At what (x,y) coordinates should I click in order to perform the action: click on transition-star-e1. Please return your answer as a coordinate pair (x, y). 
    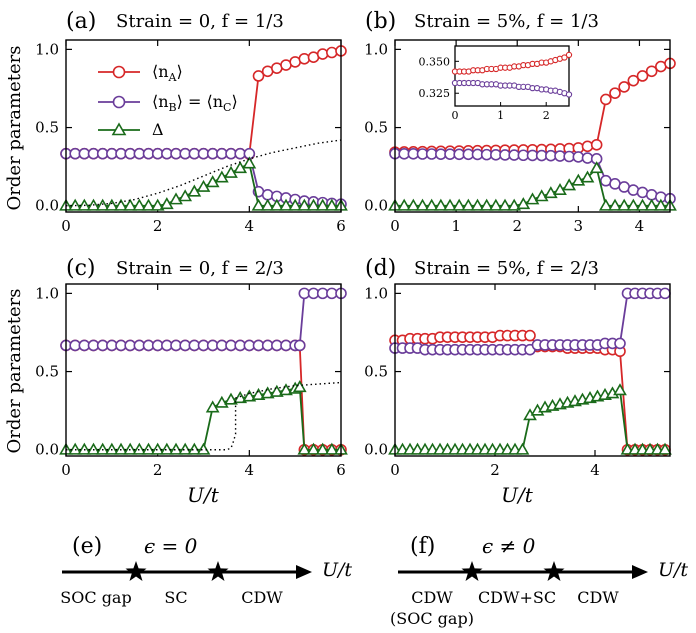
    Looking at the image, I should click on (136, 571).